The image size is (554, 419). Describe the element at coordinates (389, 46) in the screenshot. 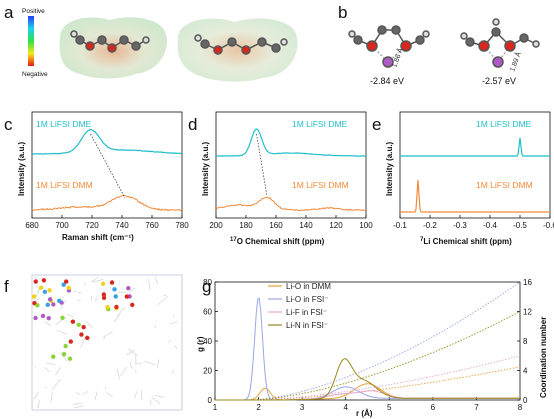

I see `li-dme-complex-model` at that location.